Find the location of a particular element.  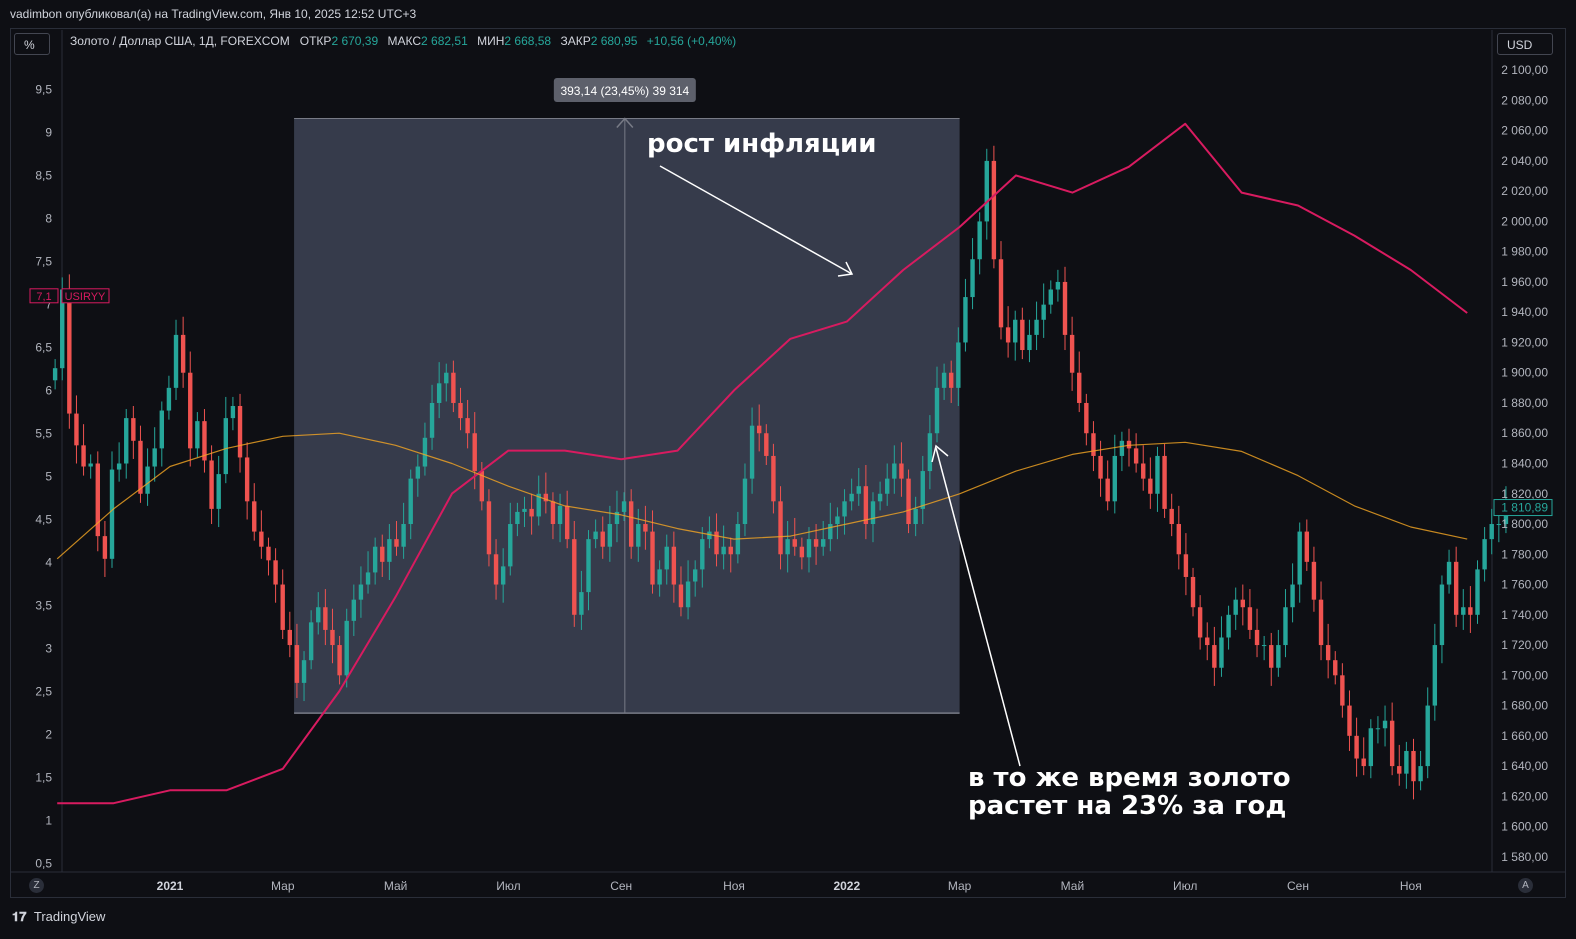

price-tick-label: 1 660,00 is located at coordinates (1524, 736).